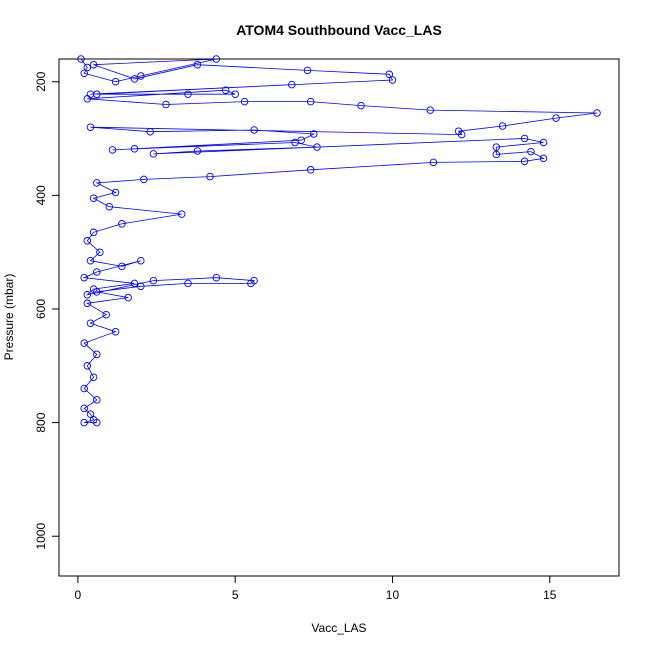 The image size is (650, 650). I want to click on y-axis-label: Pressure (mbar), so click(9, 317).